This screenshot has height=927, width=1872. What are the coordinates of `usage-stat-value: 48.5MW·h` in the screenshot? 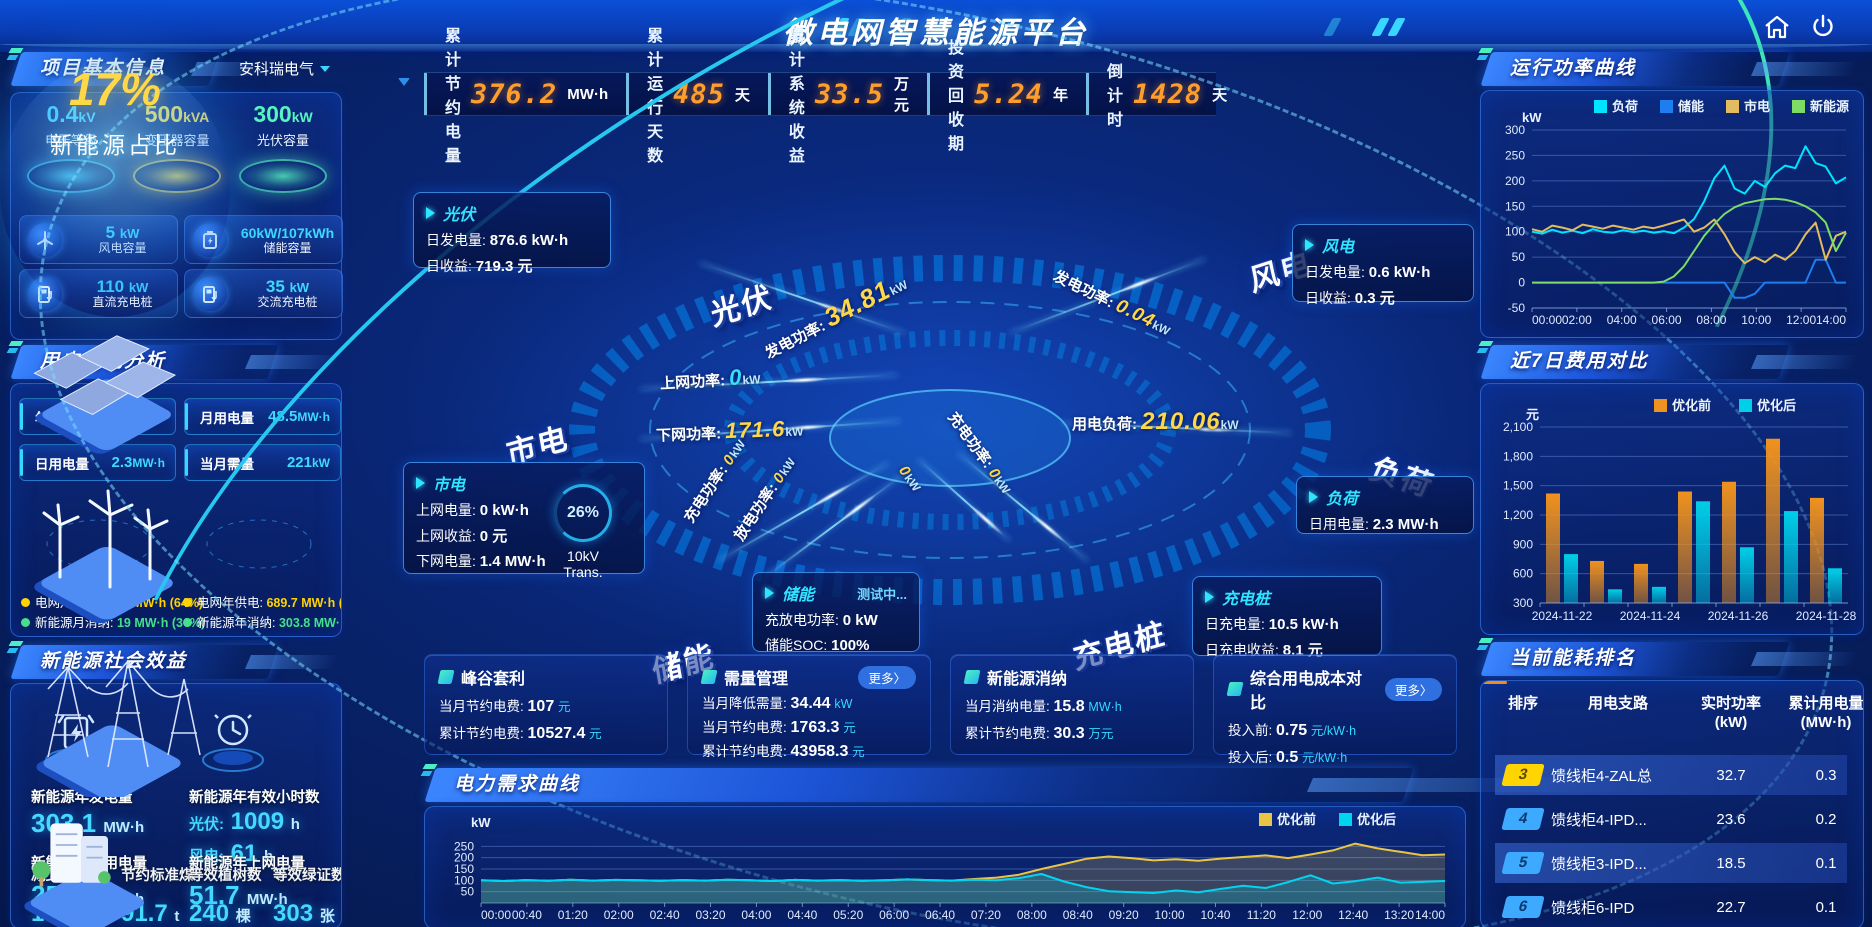 It's located at (299, 416).